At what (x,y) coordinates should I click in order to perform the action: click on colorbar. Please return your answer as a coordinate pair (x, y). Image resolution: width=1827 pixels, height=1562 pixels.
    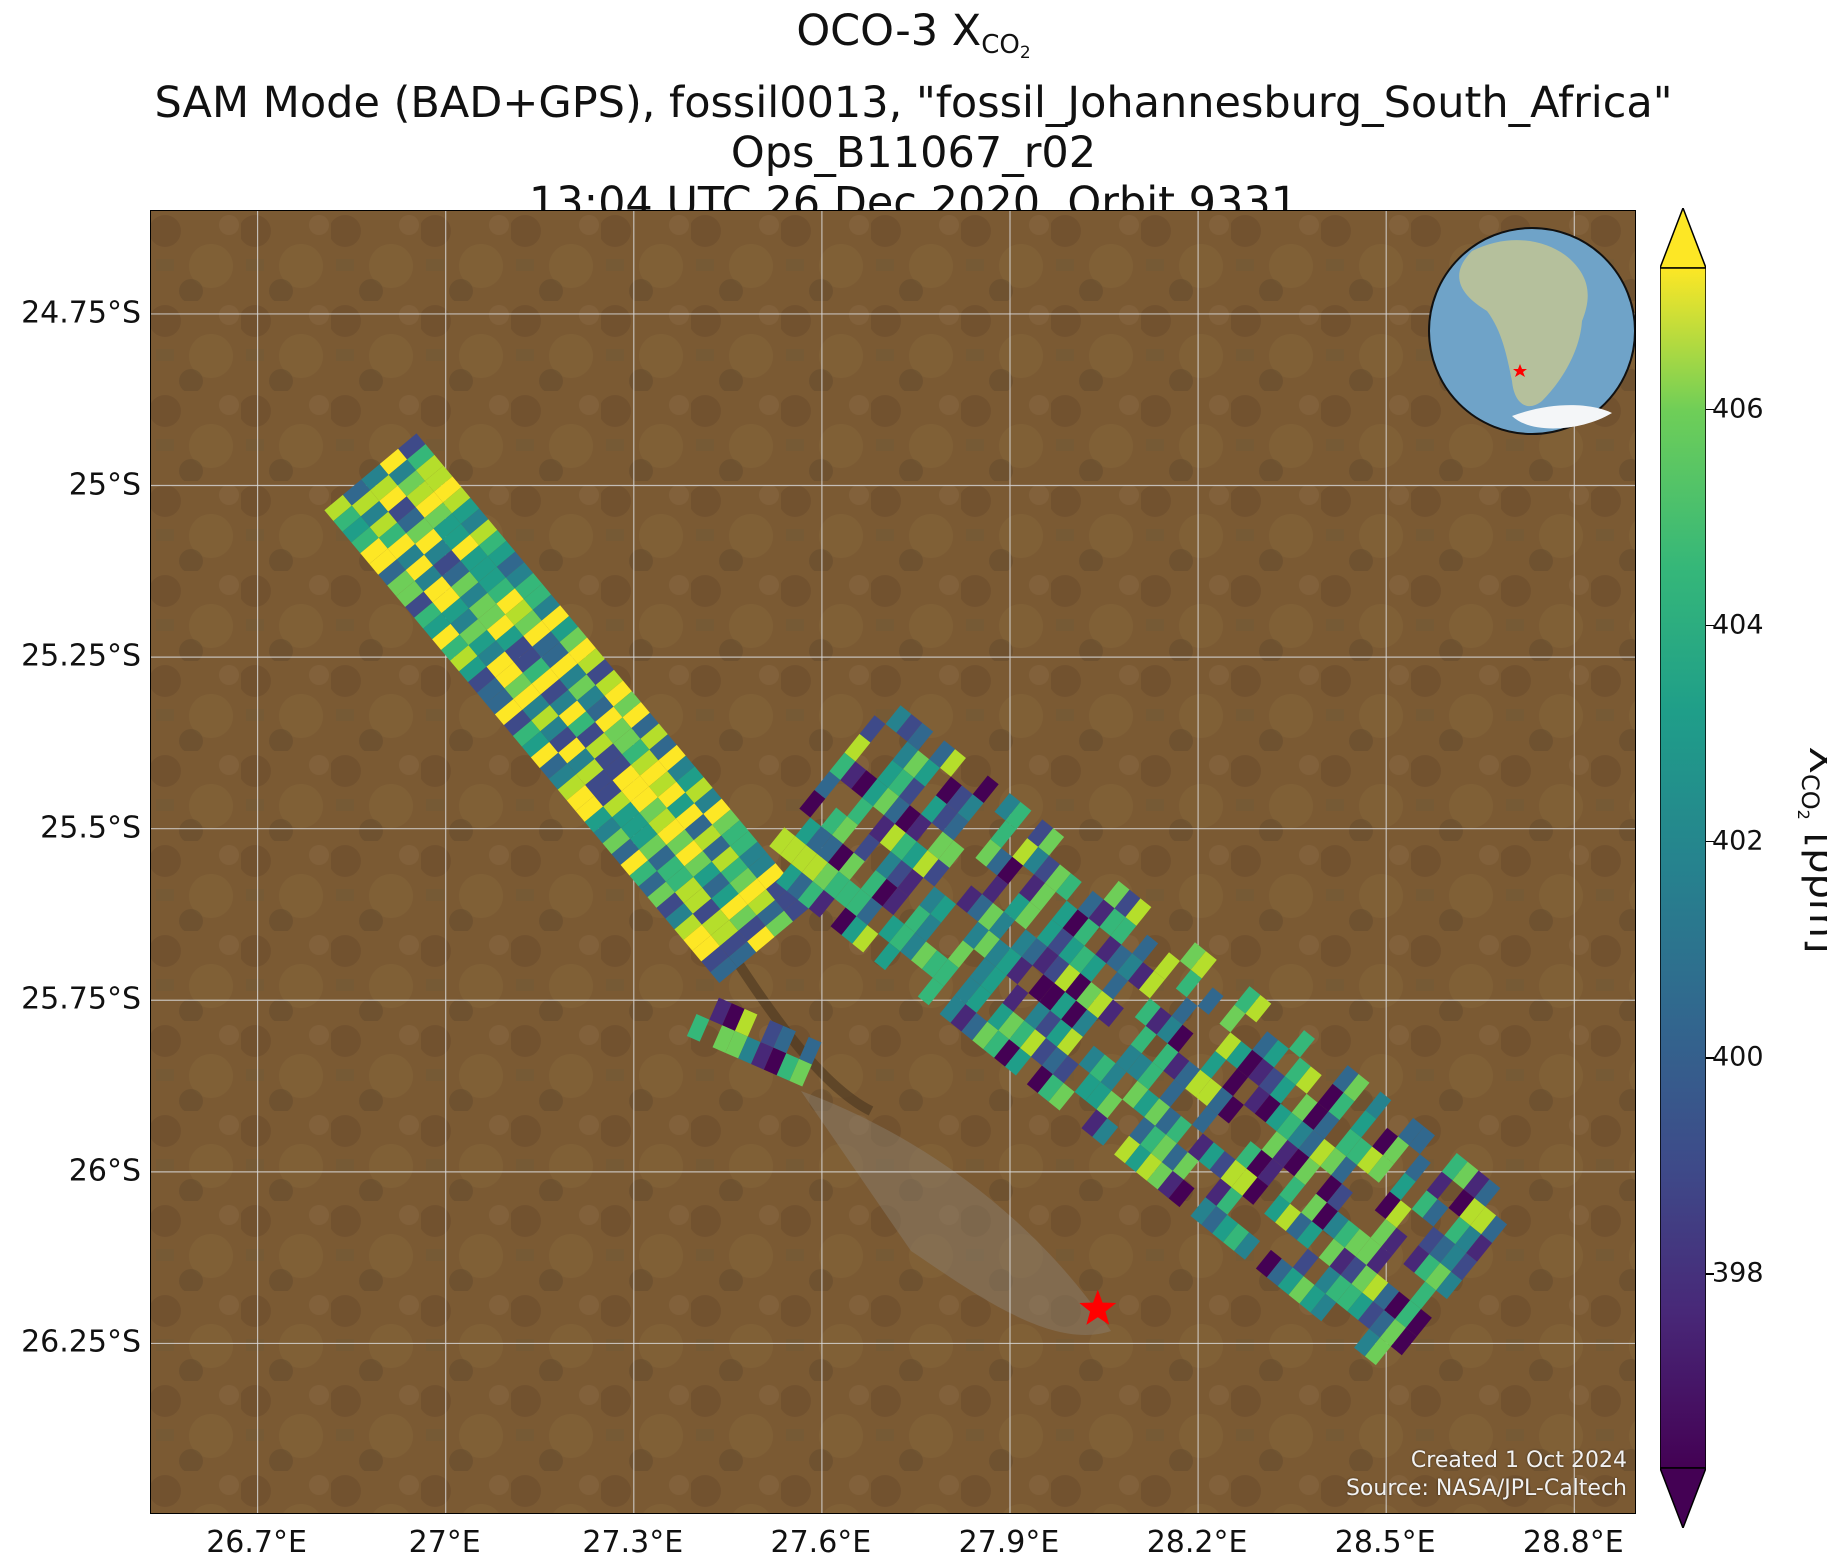
    Looking at the image, I should click on (1683, 868).